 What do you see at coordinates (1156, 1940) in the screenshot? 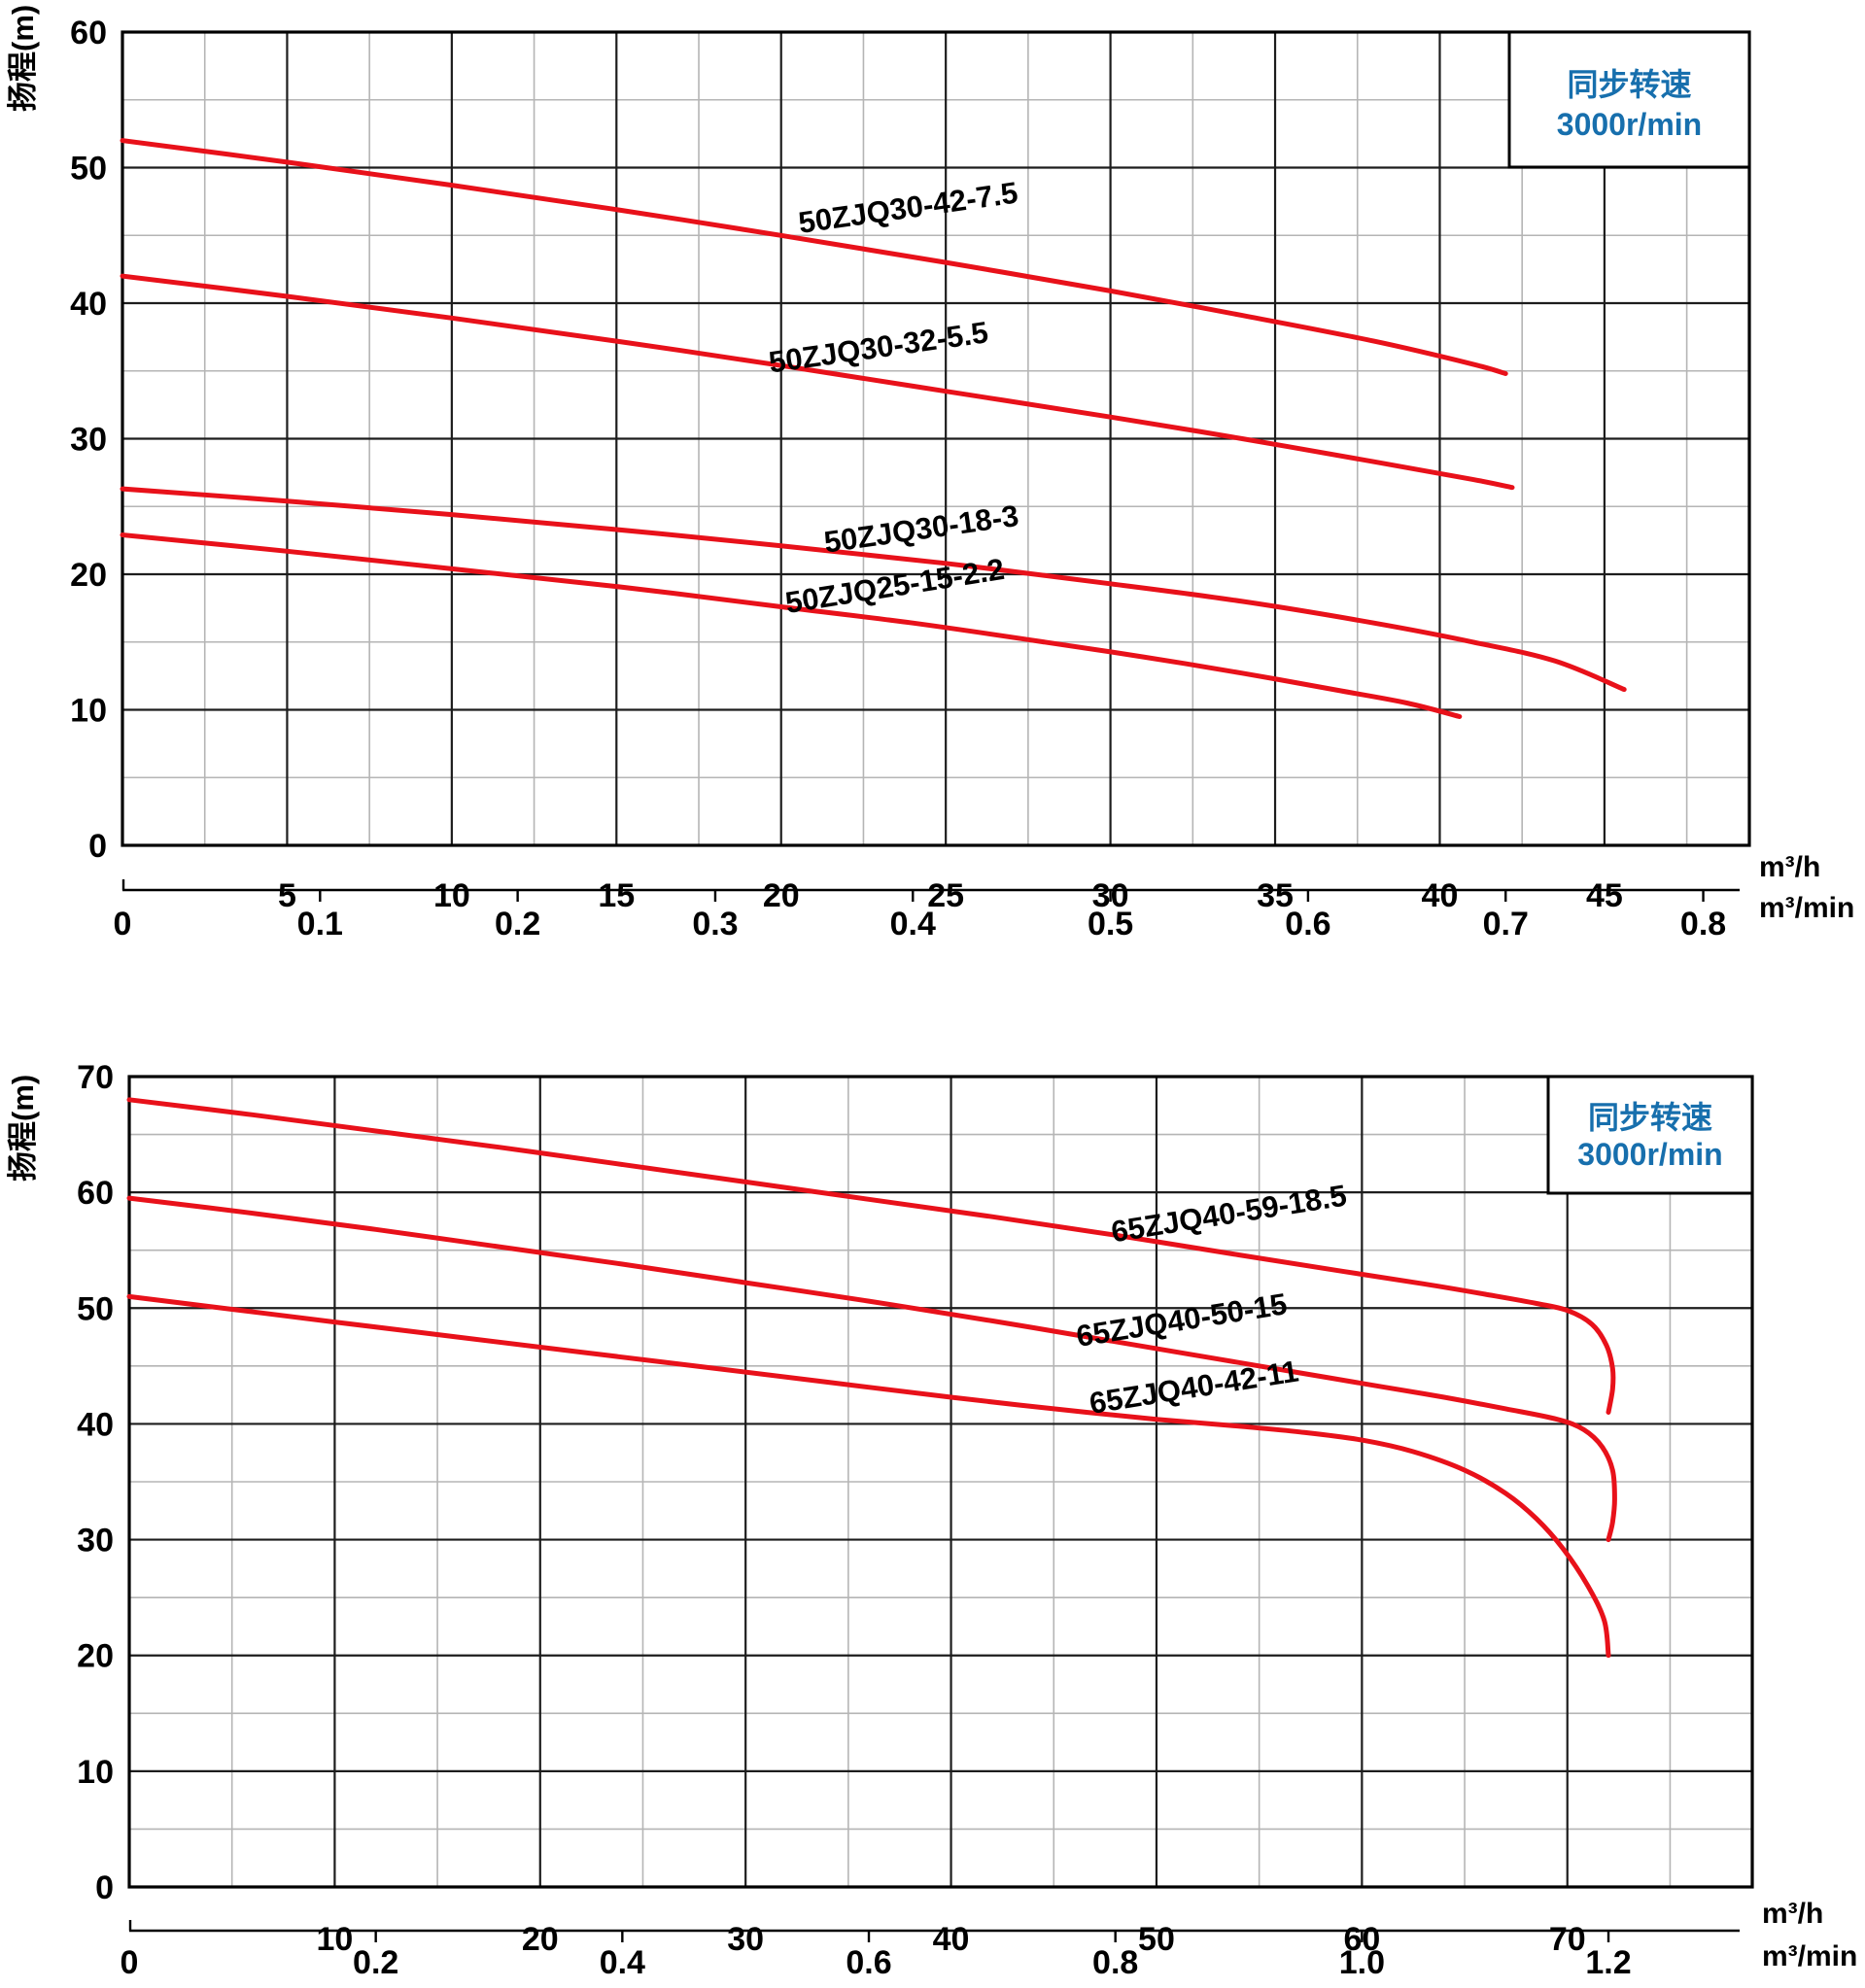
I see `x-tick-label: 50` at bounding box center [1156, 1940].